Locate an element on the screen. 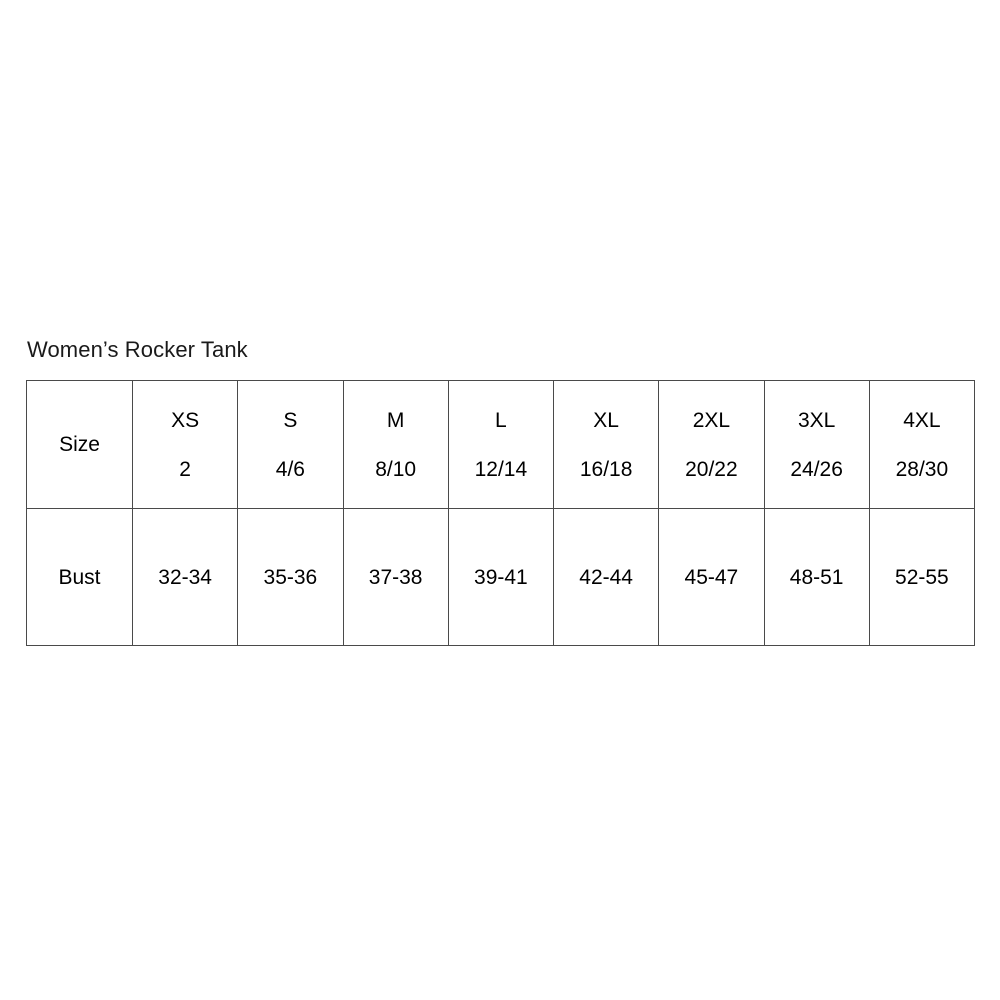  bust-value-3xl: 48-51 is located at coordinates (816, 577).